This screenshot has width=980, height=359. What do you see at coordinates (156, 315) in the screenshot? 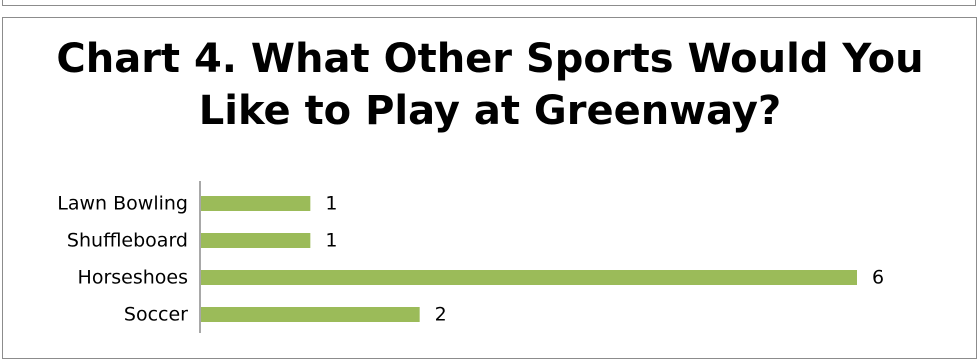
I see `category-label: Soccer` at bounding box center [156, 315].